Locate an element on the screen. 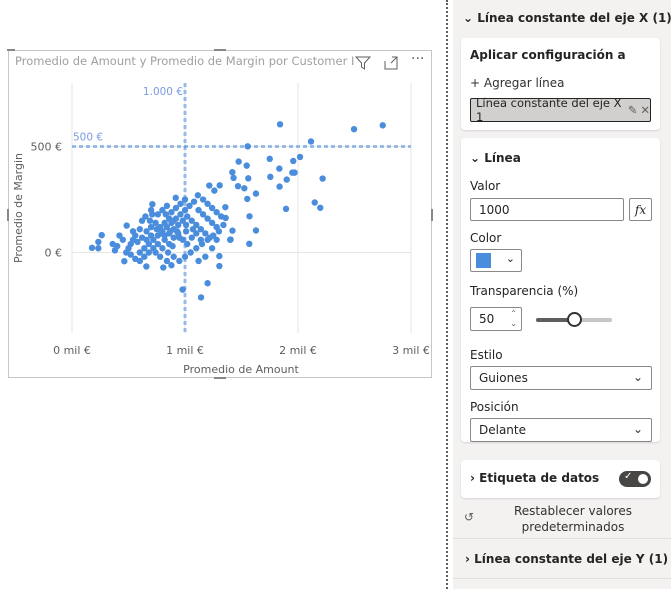  data-label-header: › Etiqueta de datos is located at coordinates (534, 478).